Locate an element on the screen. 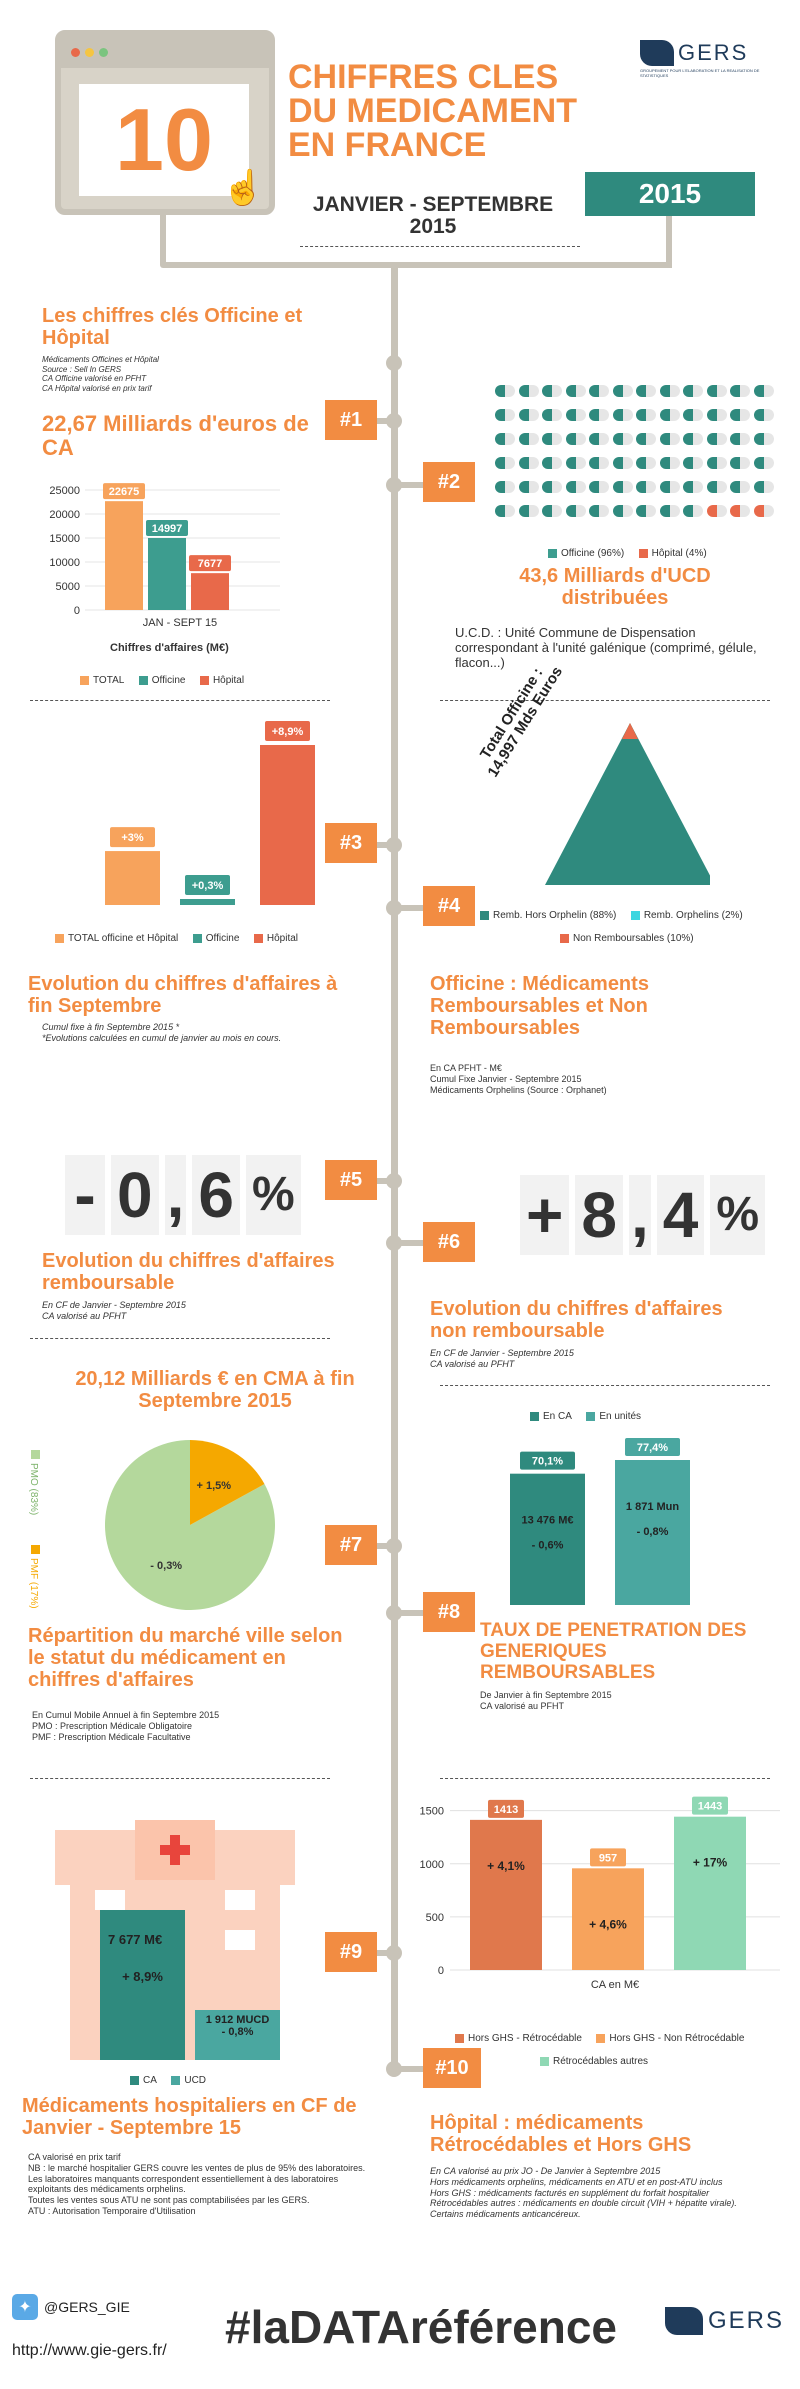  legend-item: Hors GHS - Non Rétrocédable is located at coordinates (670, 2038).